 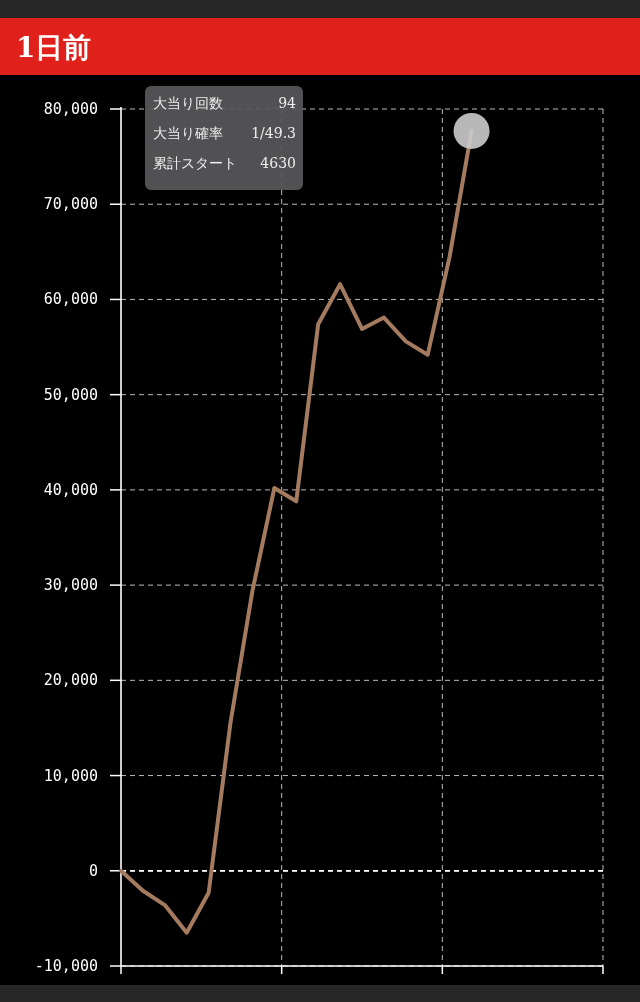 I want to click on y-tick-label: 30,000, so click(x=70, y=585).